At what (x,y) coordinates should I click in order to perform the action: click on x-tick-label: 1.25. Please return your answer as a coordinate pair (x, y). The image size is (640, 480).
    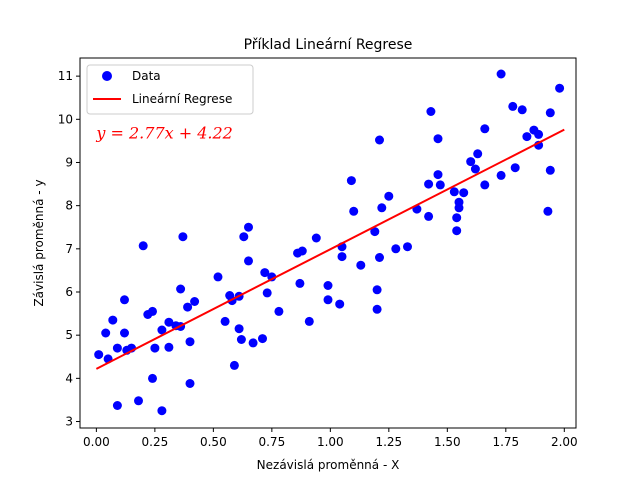
    Looking at the image, I should click on (388, 442).